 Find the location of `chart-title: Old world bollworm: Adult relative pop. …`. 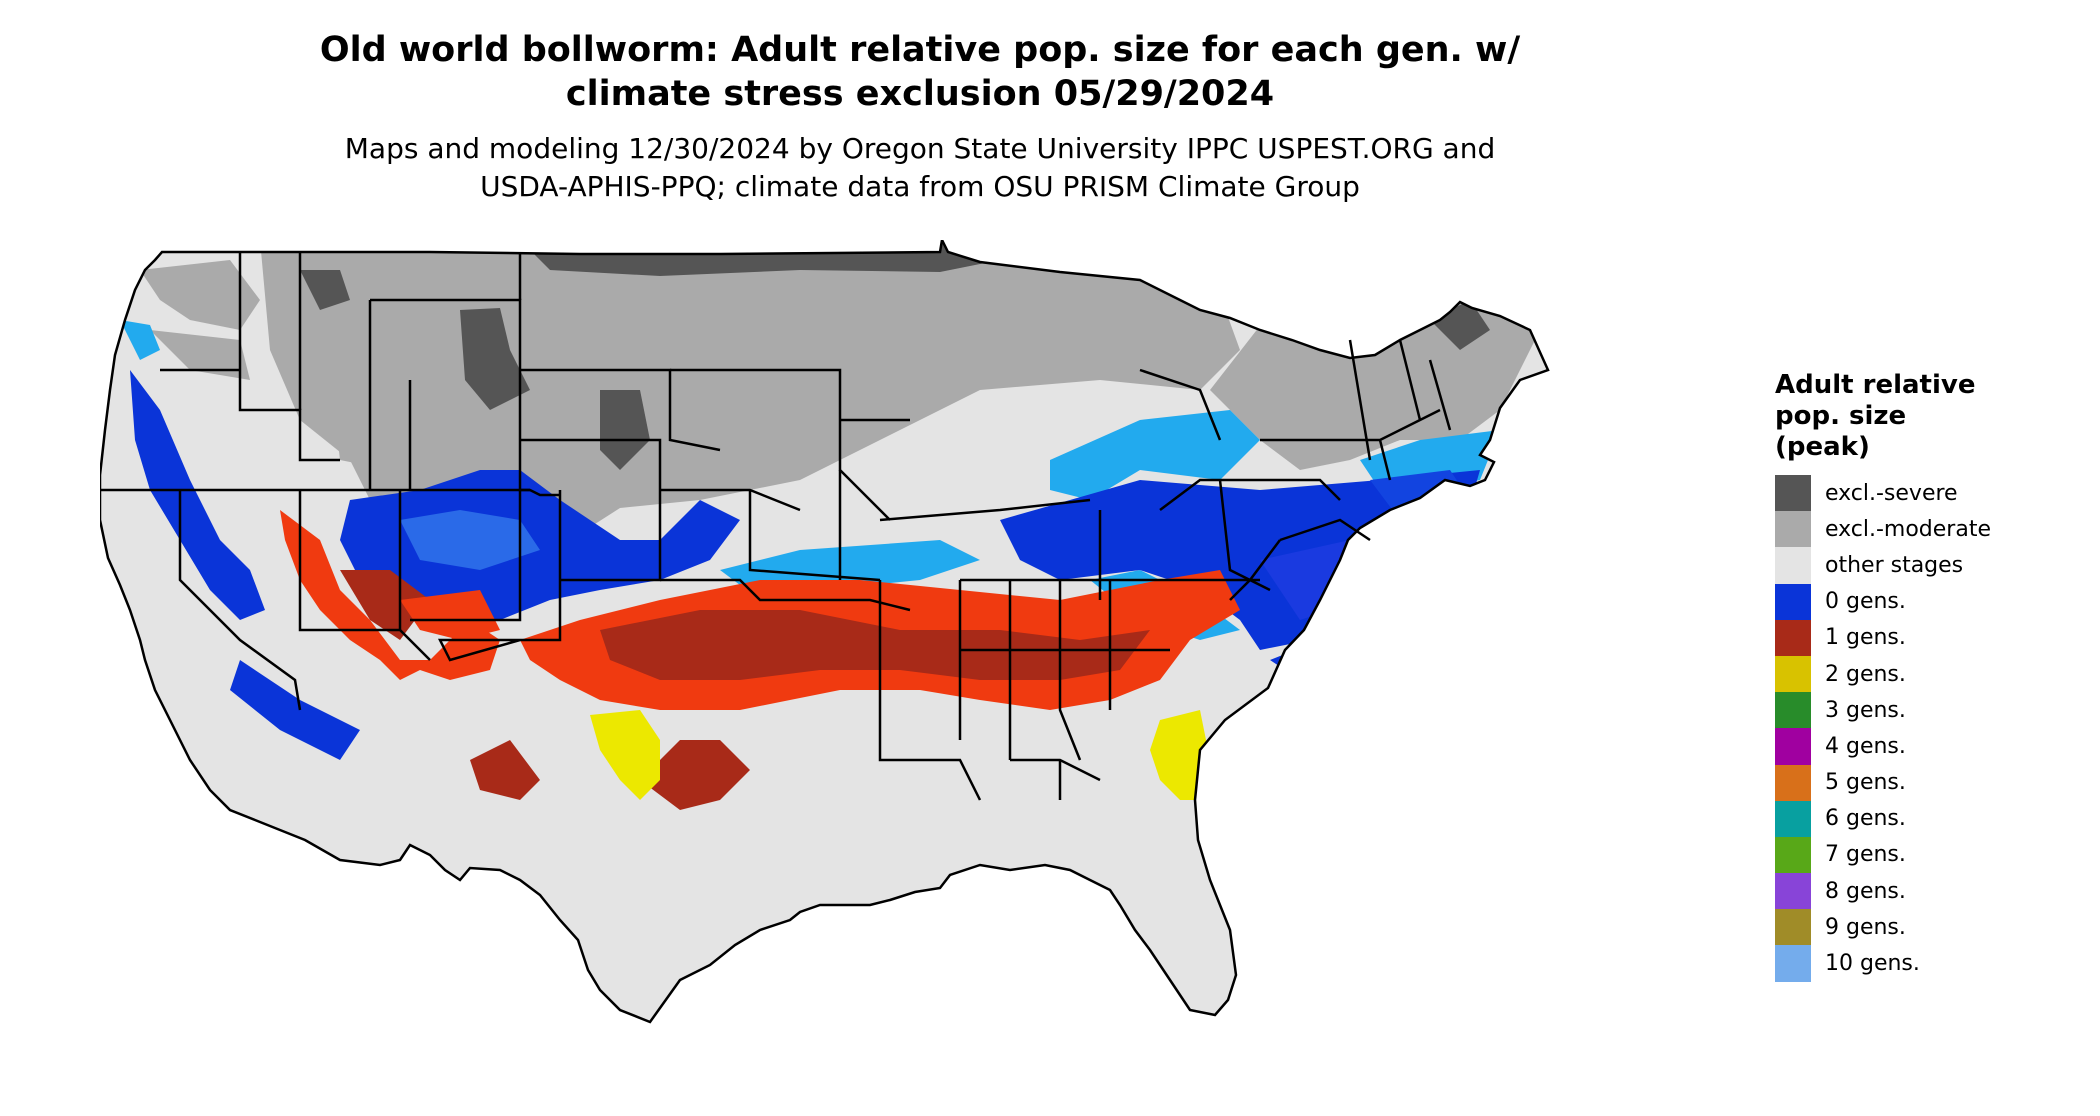

chart-title: Old world bollworm: Adult relative pop. … is located at coordinates (920, 72).